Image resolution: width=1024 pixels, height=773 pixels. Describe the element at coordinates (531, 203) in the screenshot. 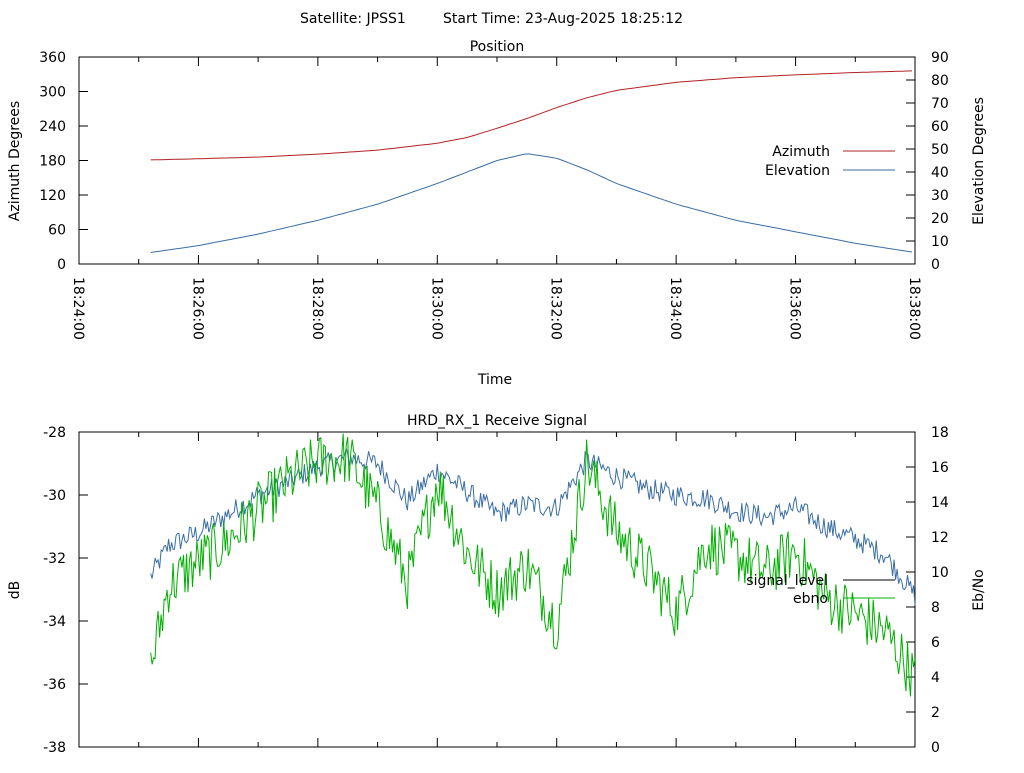

I see `position-series-elevation` at that location.